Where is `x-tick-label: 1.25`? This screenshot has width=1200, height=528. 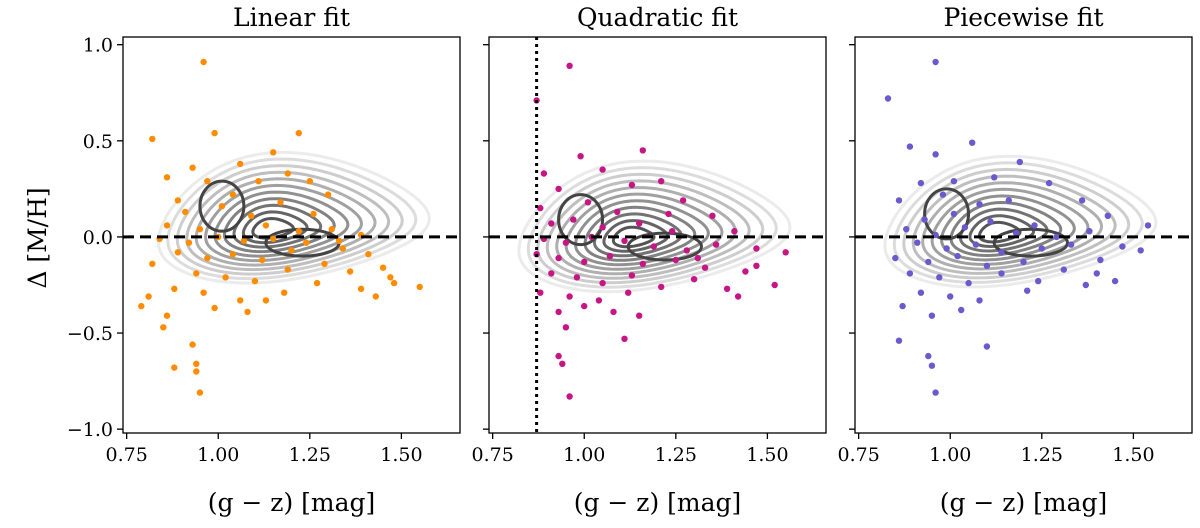 x-tick-label: 1.25 is located at coordinates (1042, 455).